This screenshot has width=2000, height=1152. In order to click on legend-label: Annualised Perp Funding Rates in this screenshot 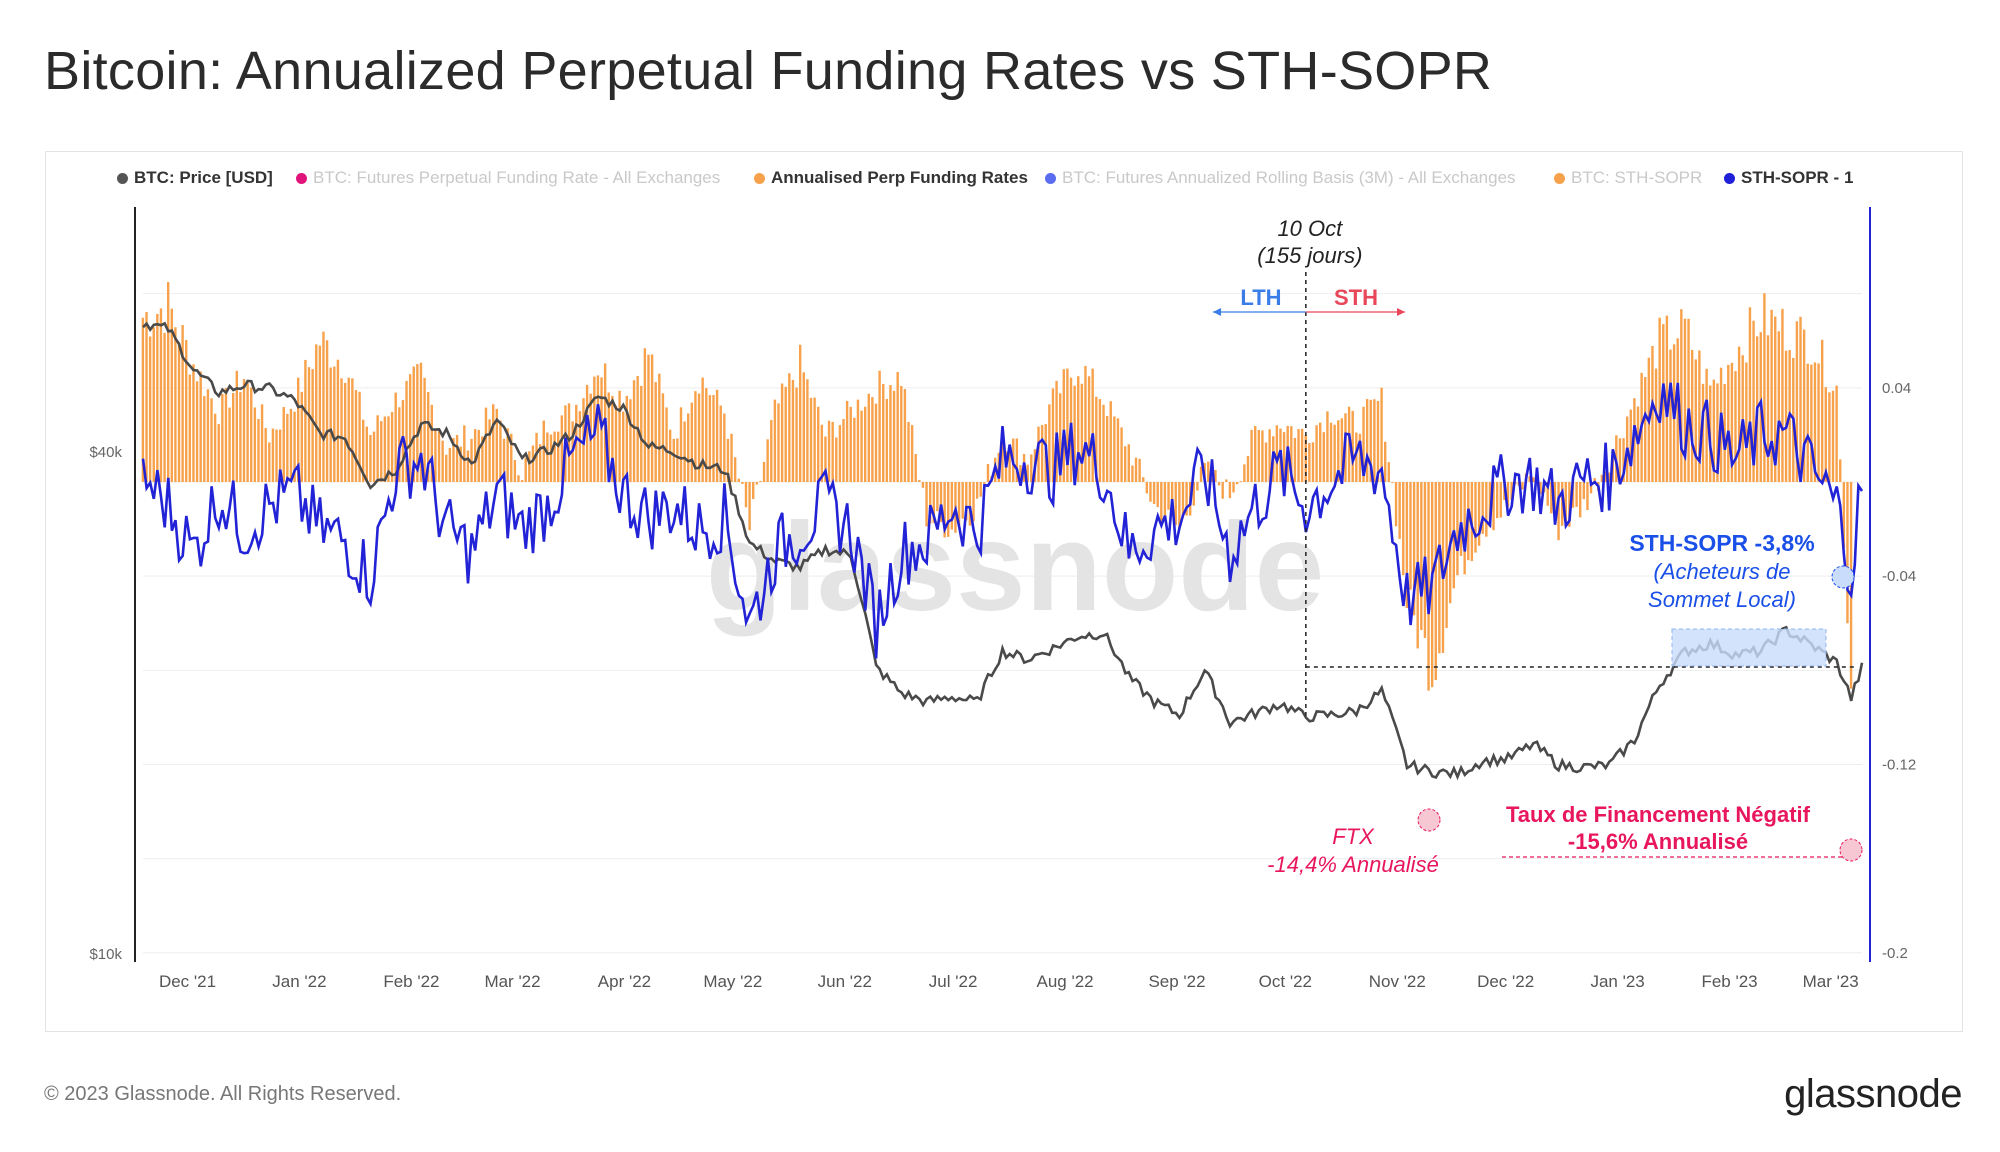, I will do `click(899, 177)`.